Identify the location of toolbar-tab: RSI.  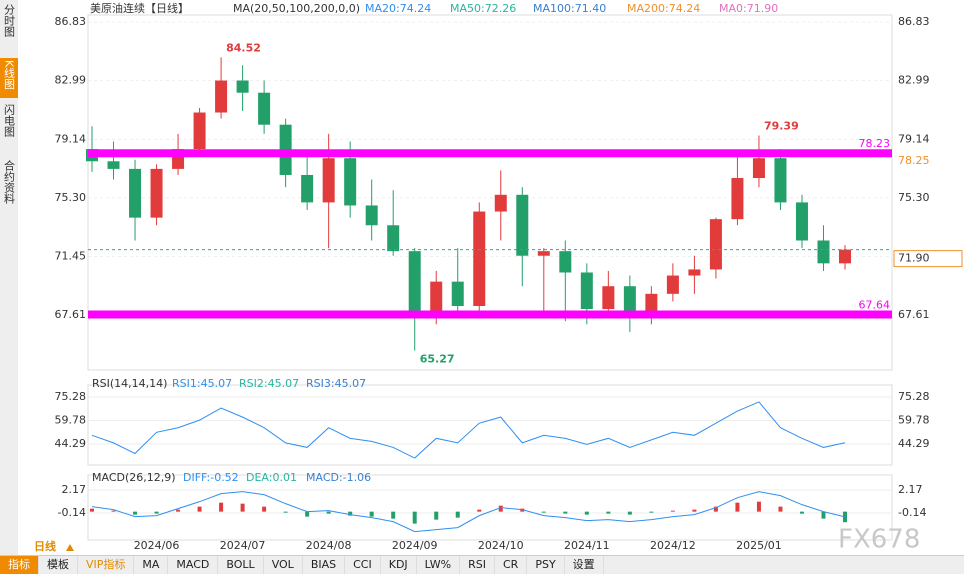
(477, 565).